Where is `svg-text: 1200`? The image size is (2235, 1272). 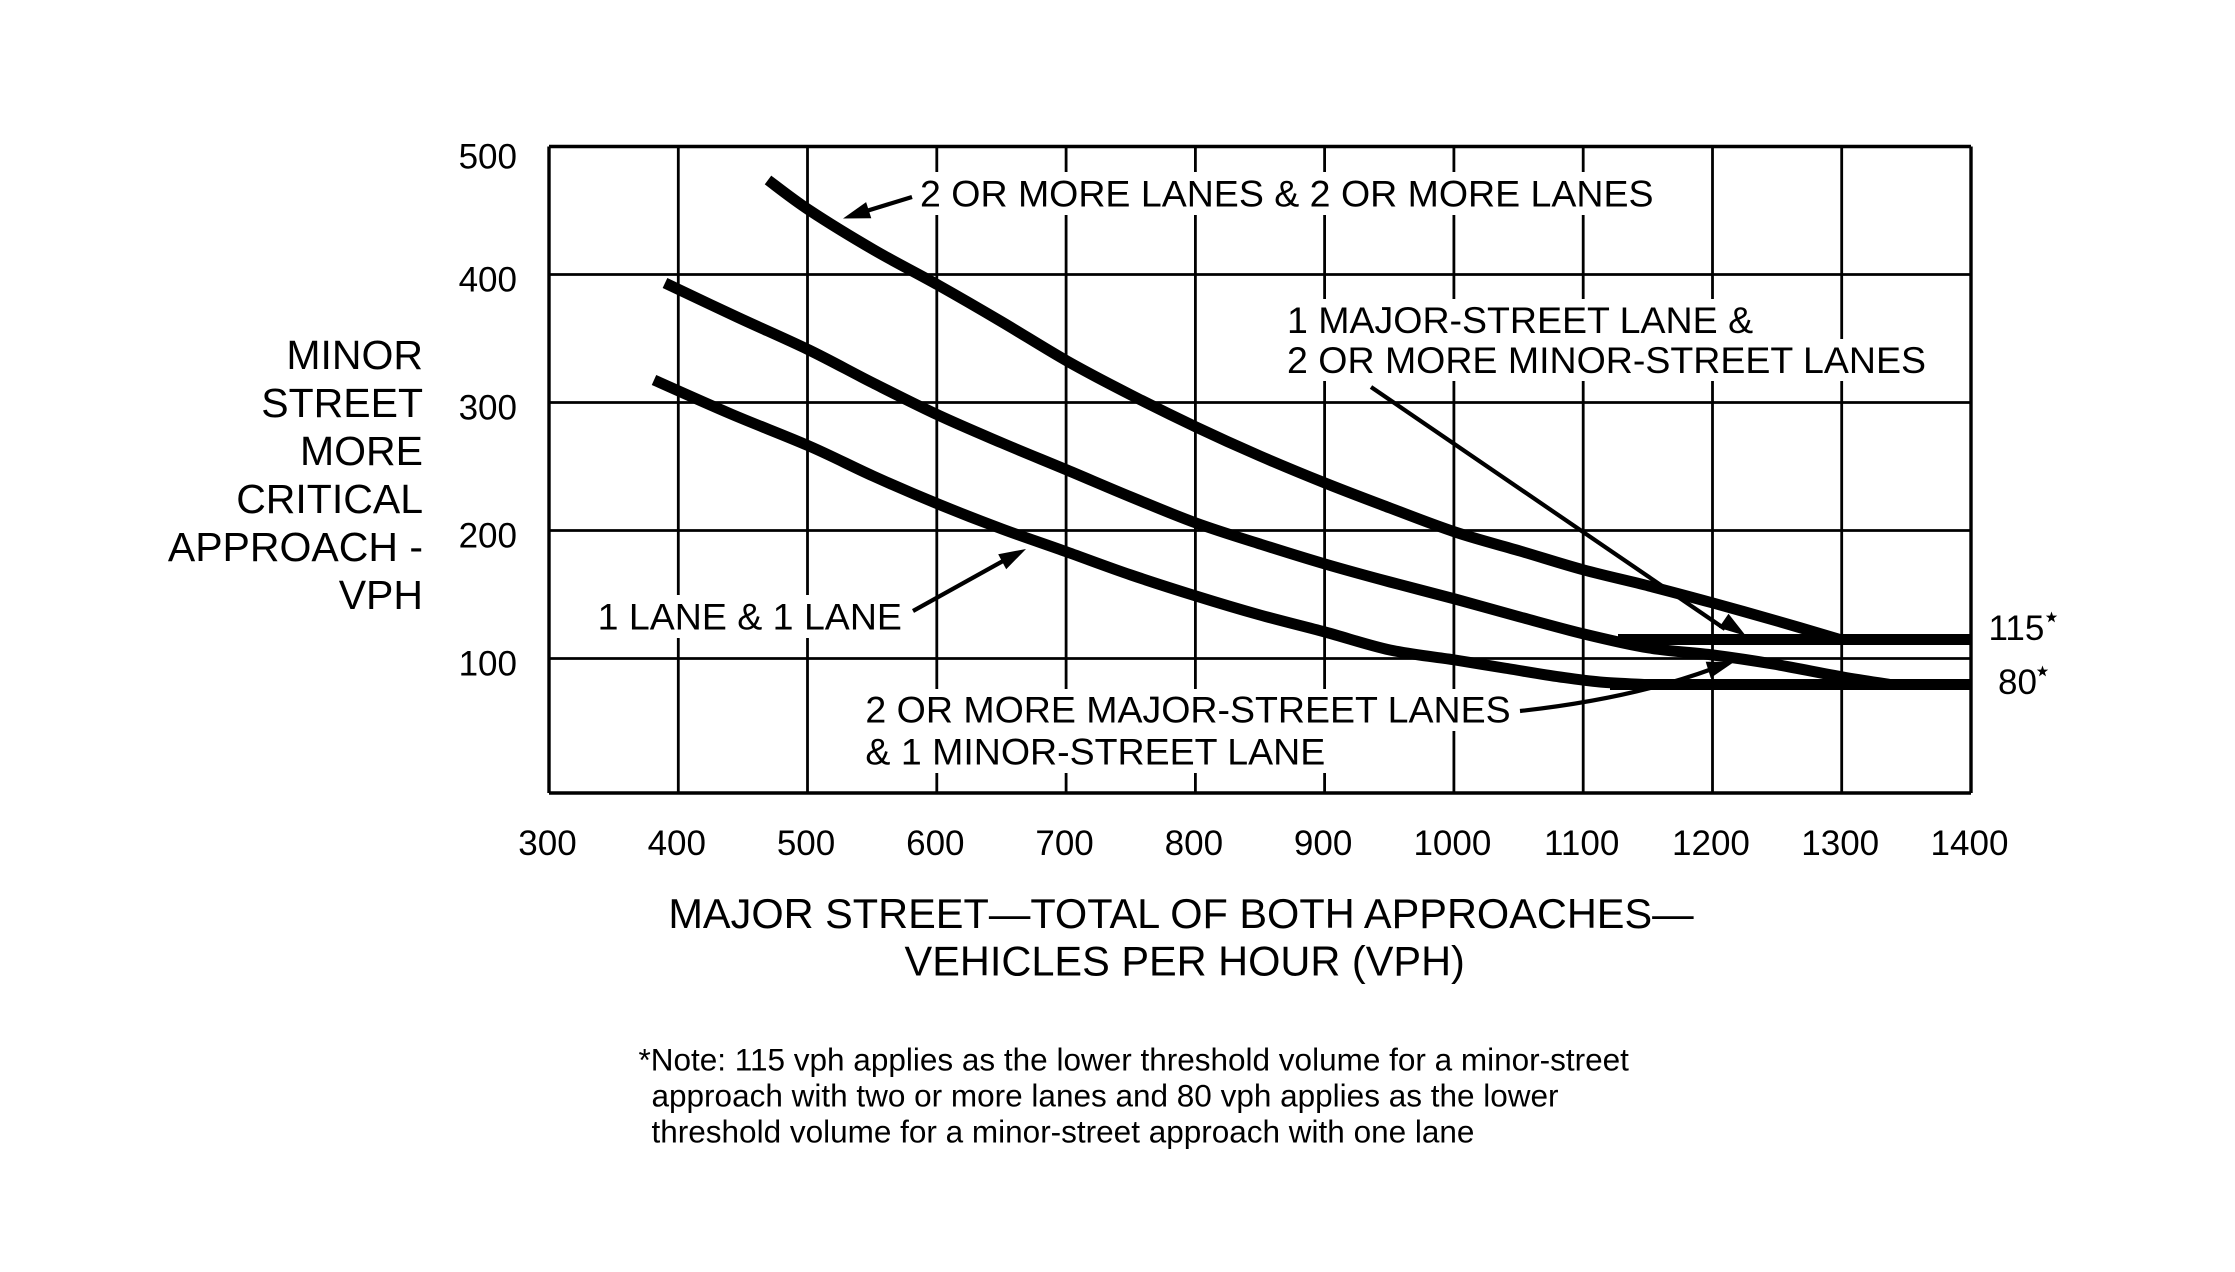 svg-text: 1200 is located at coordinates (1711, 843).